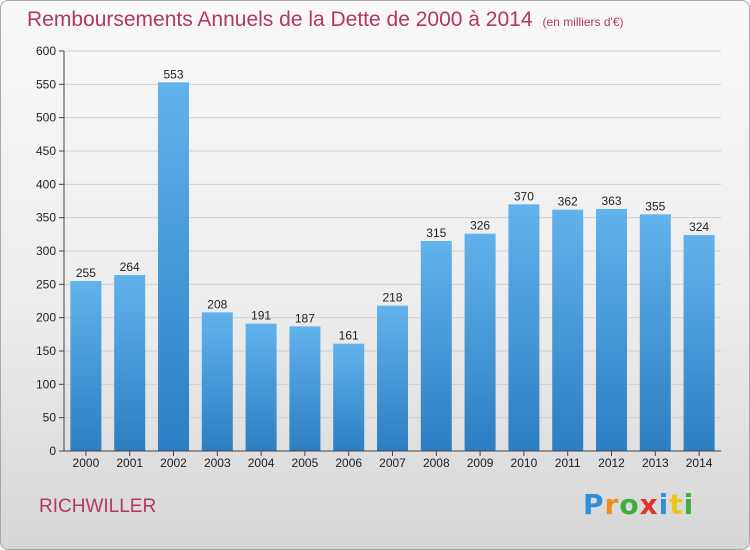 The height and width of the screenshot is (550, 750). What do you see at coordinates (261, 387) in the screenshot?
I see `bar-2004` at bounding box center [261, 387].